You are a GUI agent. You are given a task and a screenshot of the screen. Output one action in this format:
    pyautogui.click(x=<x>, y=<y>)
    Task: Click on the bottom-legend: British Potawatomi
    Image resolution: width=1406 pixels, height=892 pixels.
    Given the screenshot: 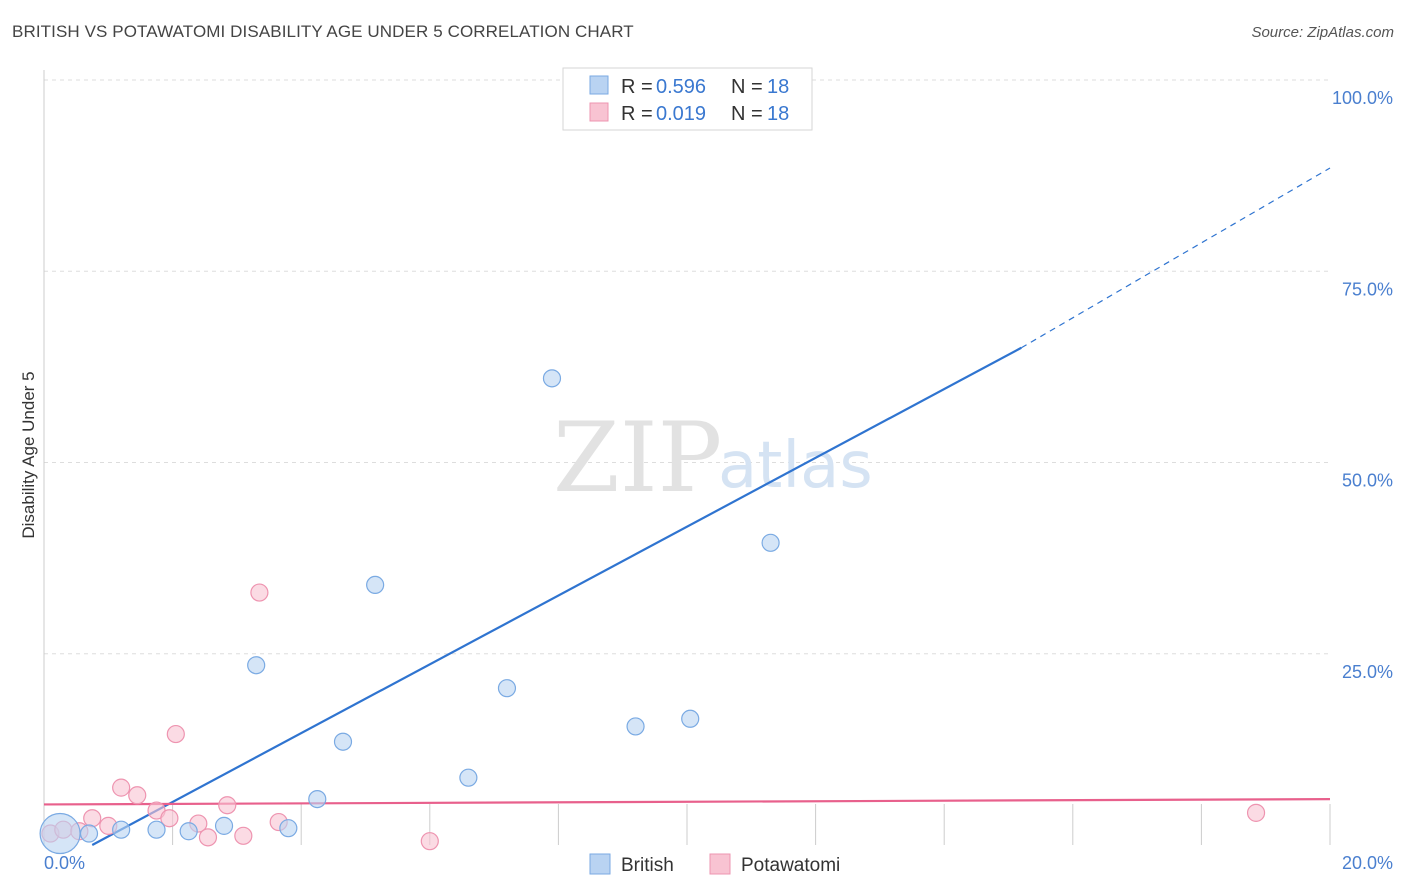 What is the action you would take?
    pyautogui.click(x=714, y=864)
    